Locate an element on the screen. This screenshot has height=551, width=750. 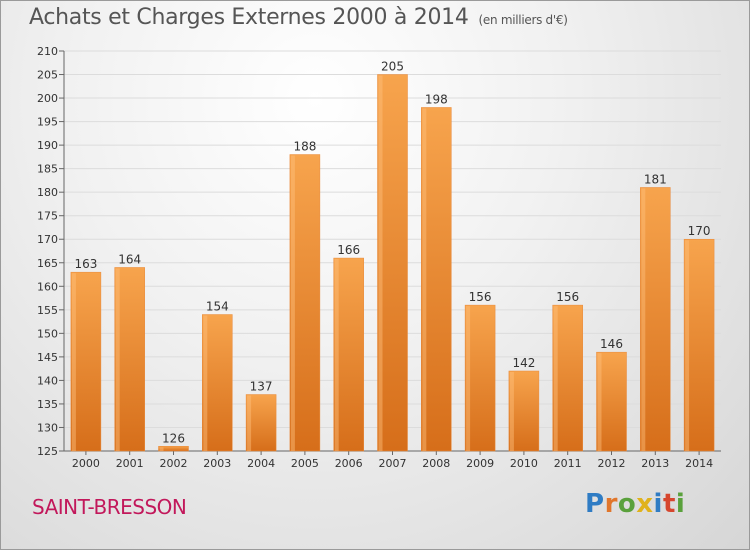
bar-2007 is located at coordinates (392, 263).